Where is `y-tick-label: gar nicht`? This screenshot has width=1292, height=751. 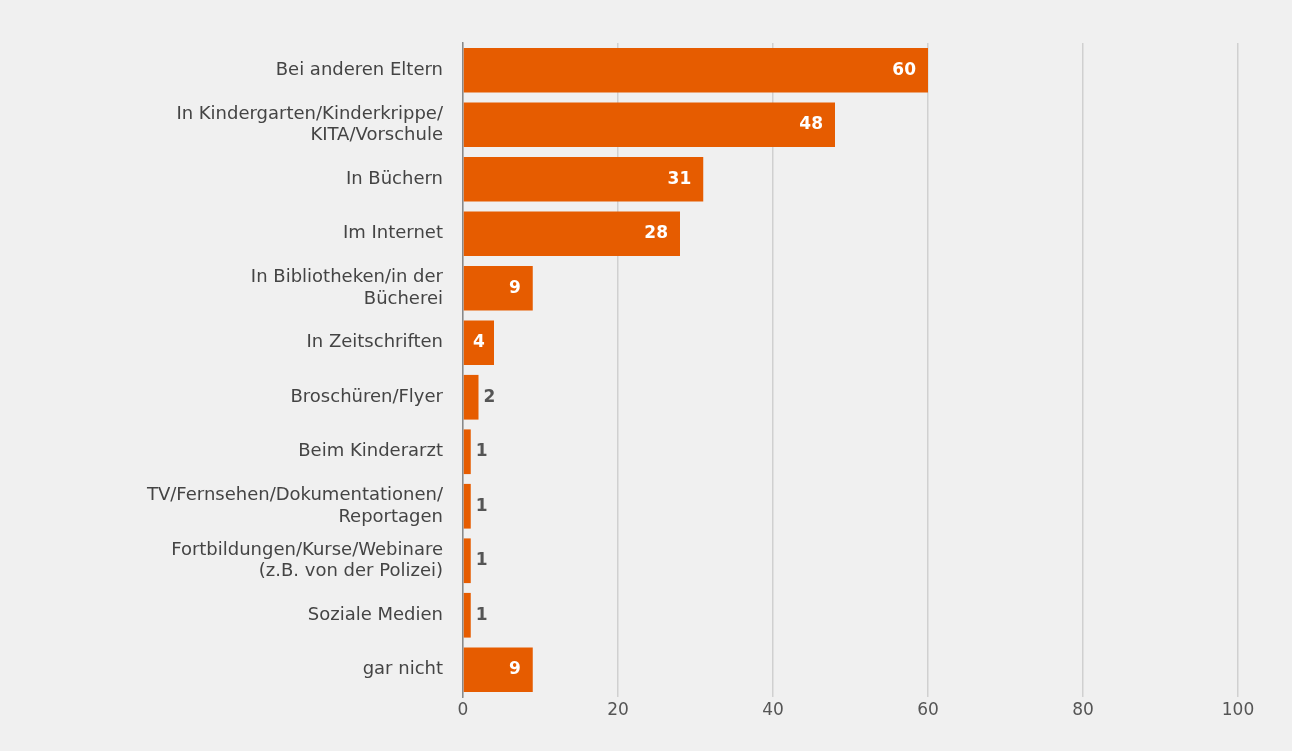 y-tick-label: gar nicht is located at coordinates (402, 668).